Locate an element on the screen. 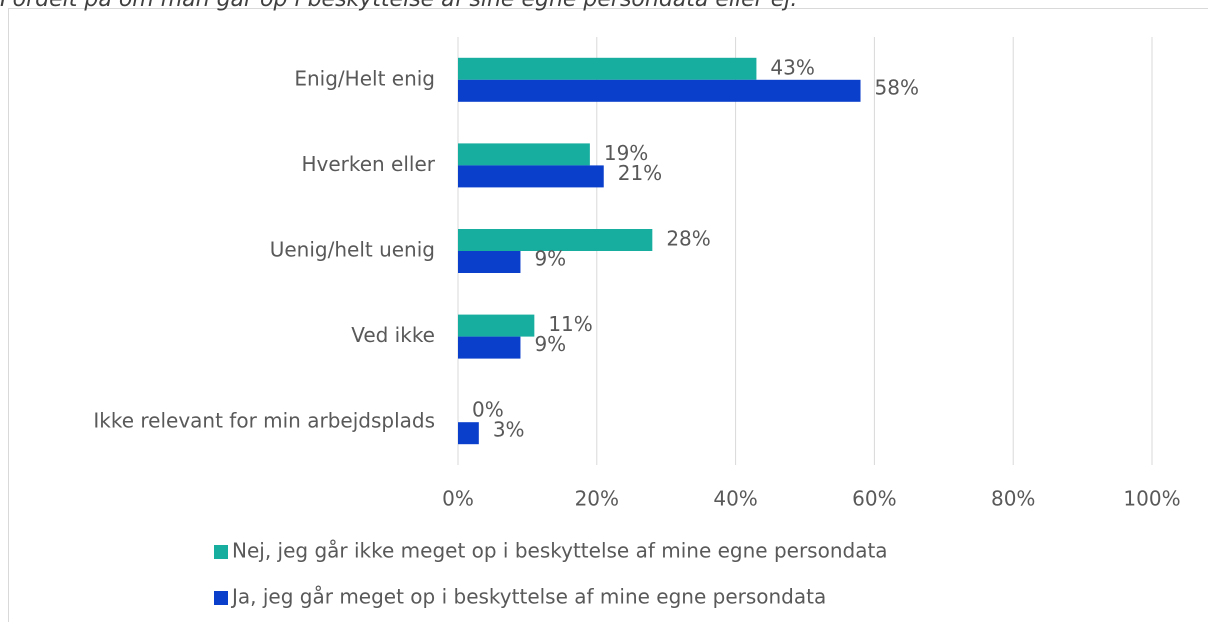 The height and width of the screenshot is (622, 1208). data-label: 21% is located at coordinates (640, 173).